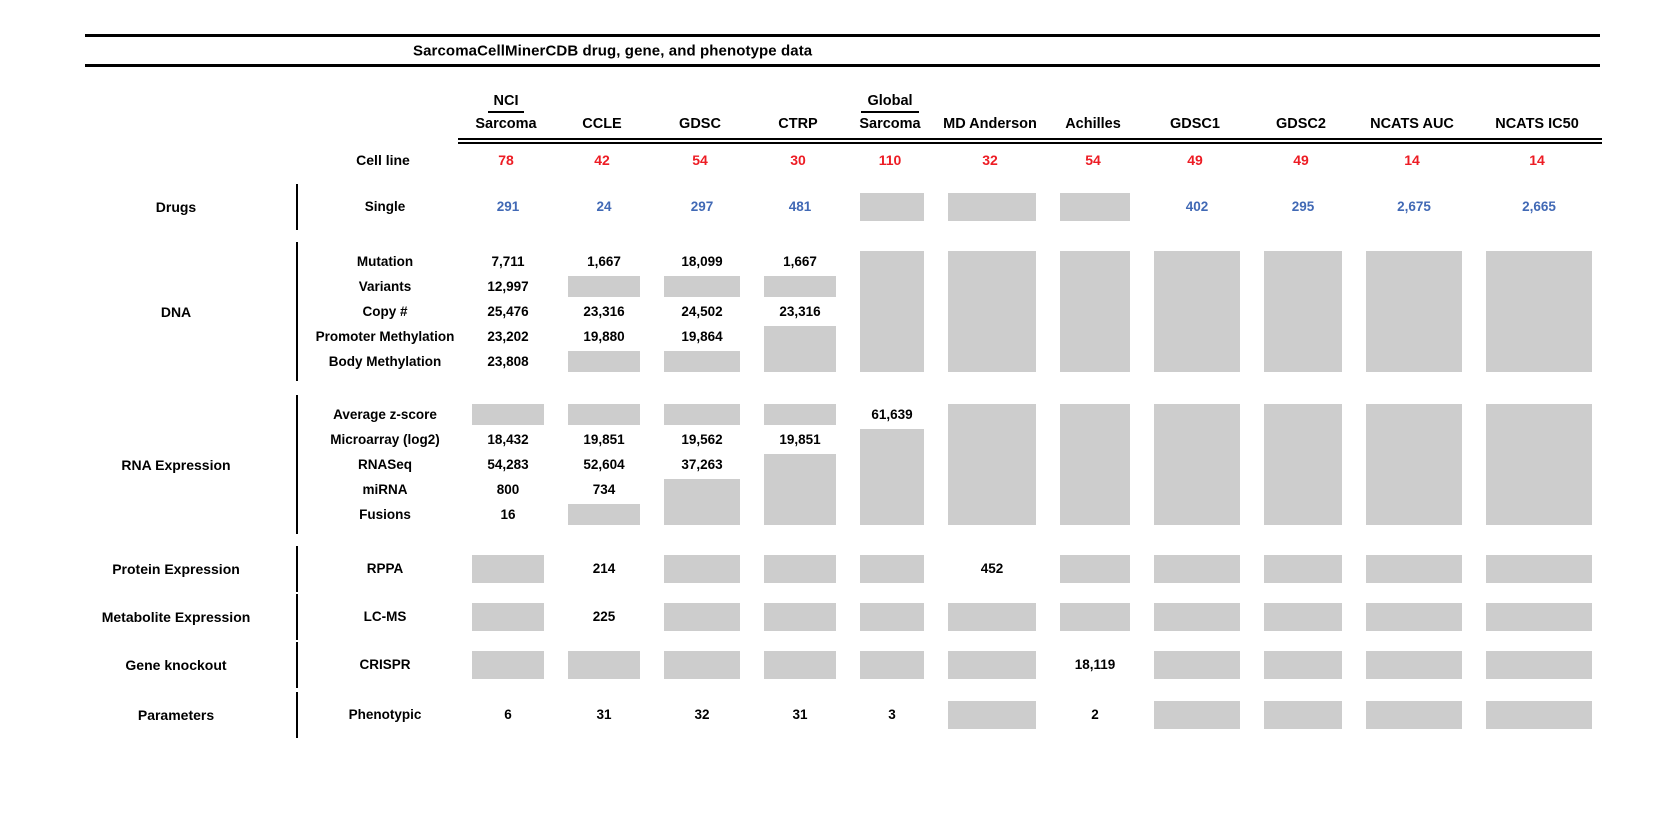 The width and height of the screenshot is (1669, 834). I want to click on data-column-ccle: 31, so click(604, 715).